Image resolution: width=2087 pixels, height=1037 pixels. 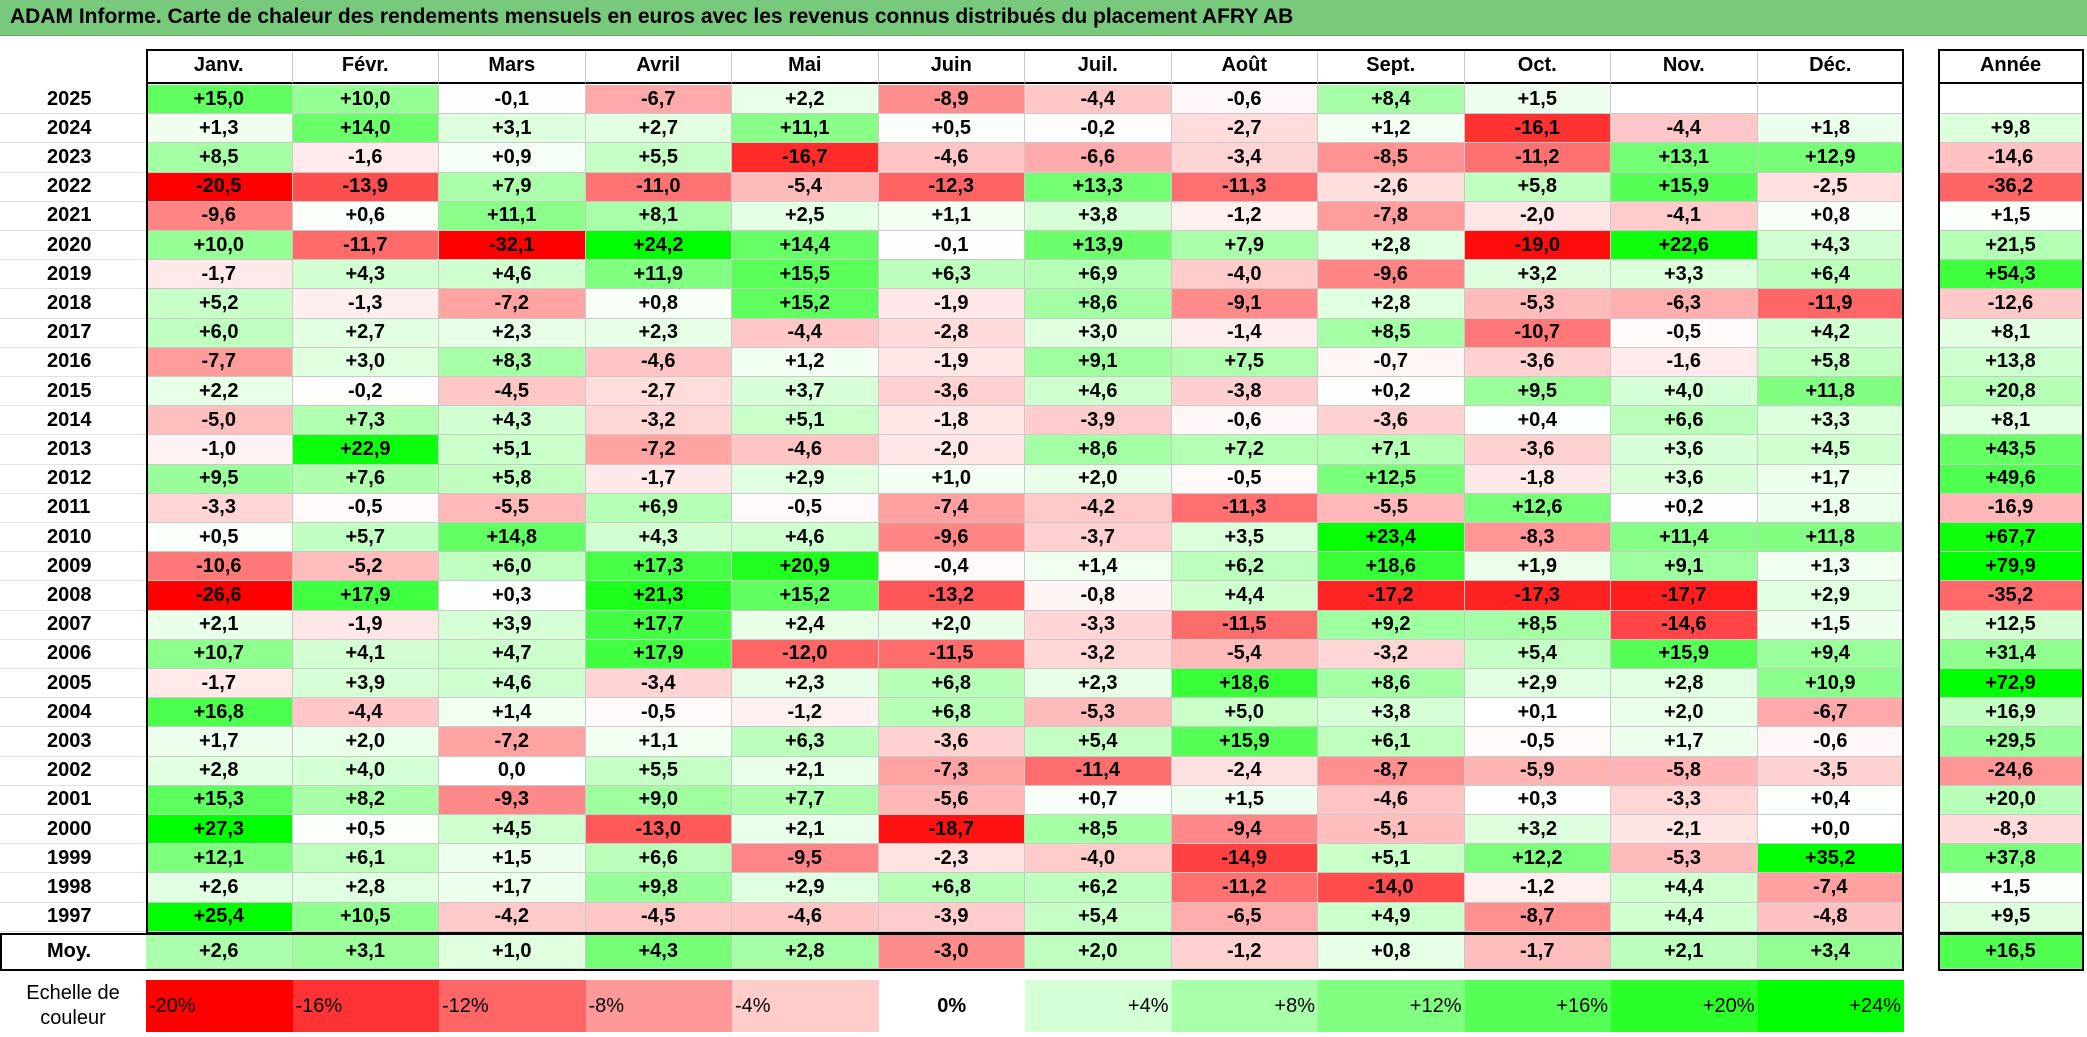 I want to click on heatmap-cell: -0,1, so click(x=951, y=246).